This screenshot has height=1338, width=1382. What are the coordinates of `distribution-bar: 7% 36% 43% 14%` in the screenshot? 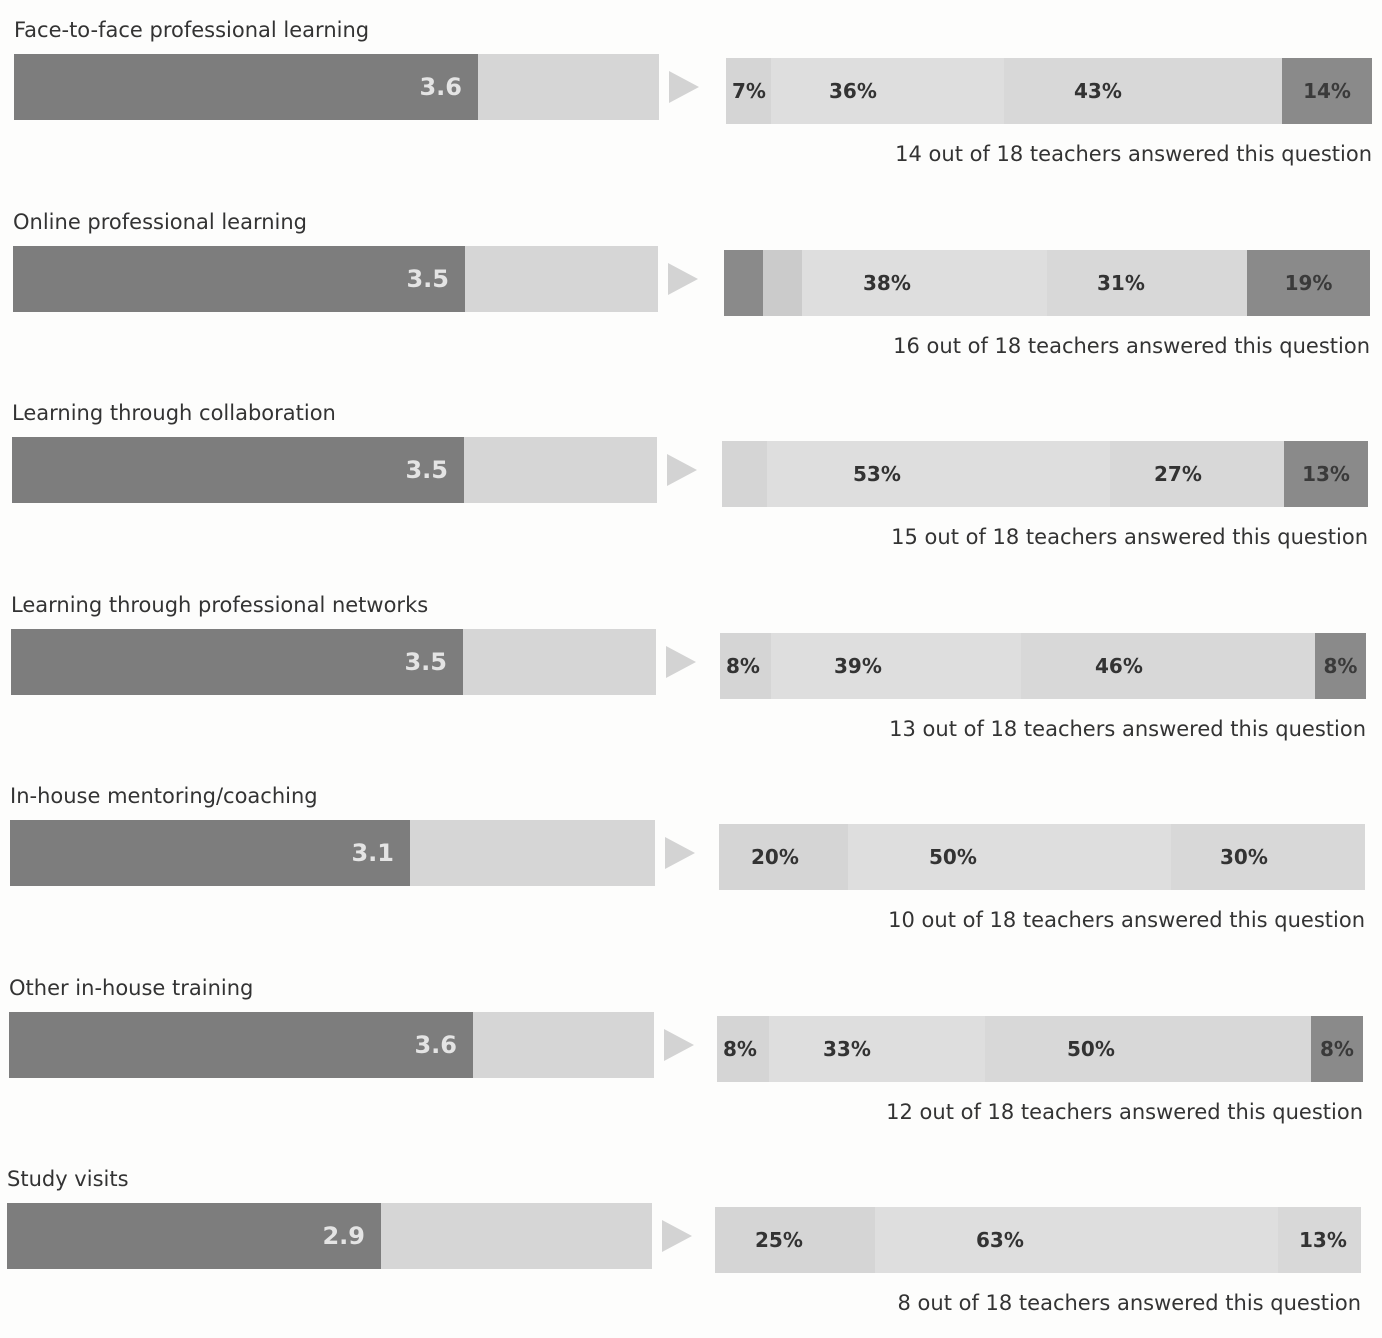 It's located at (1049, 91).